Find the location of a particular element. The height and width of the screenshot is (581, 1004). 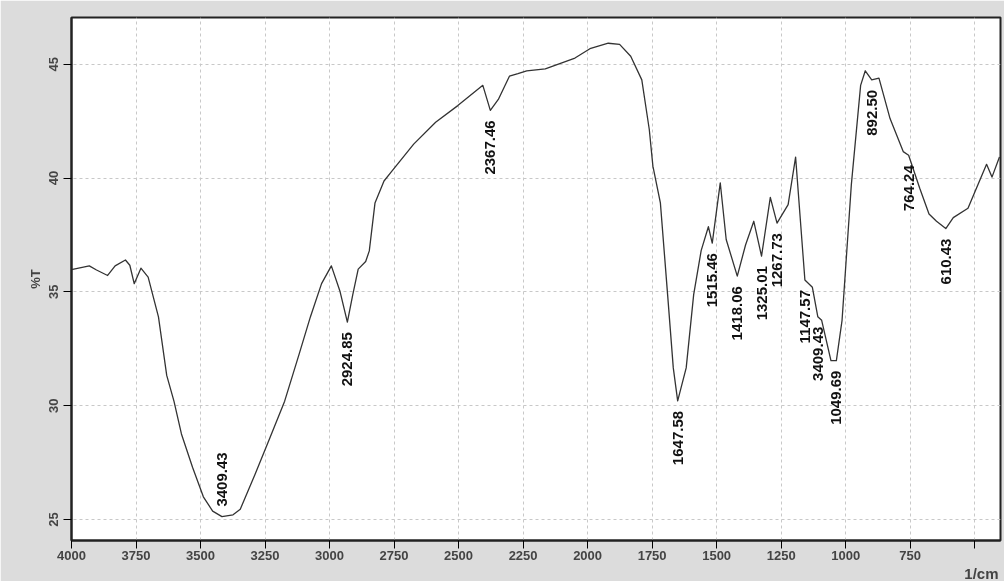

annotation: 1418.06 is located at coordinates (737, 313).